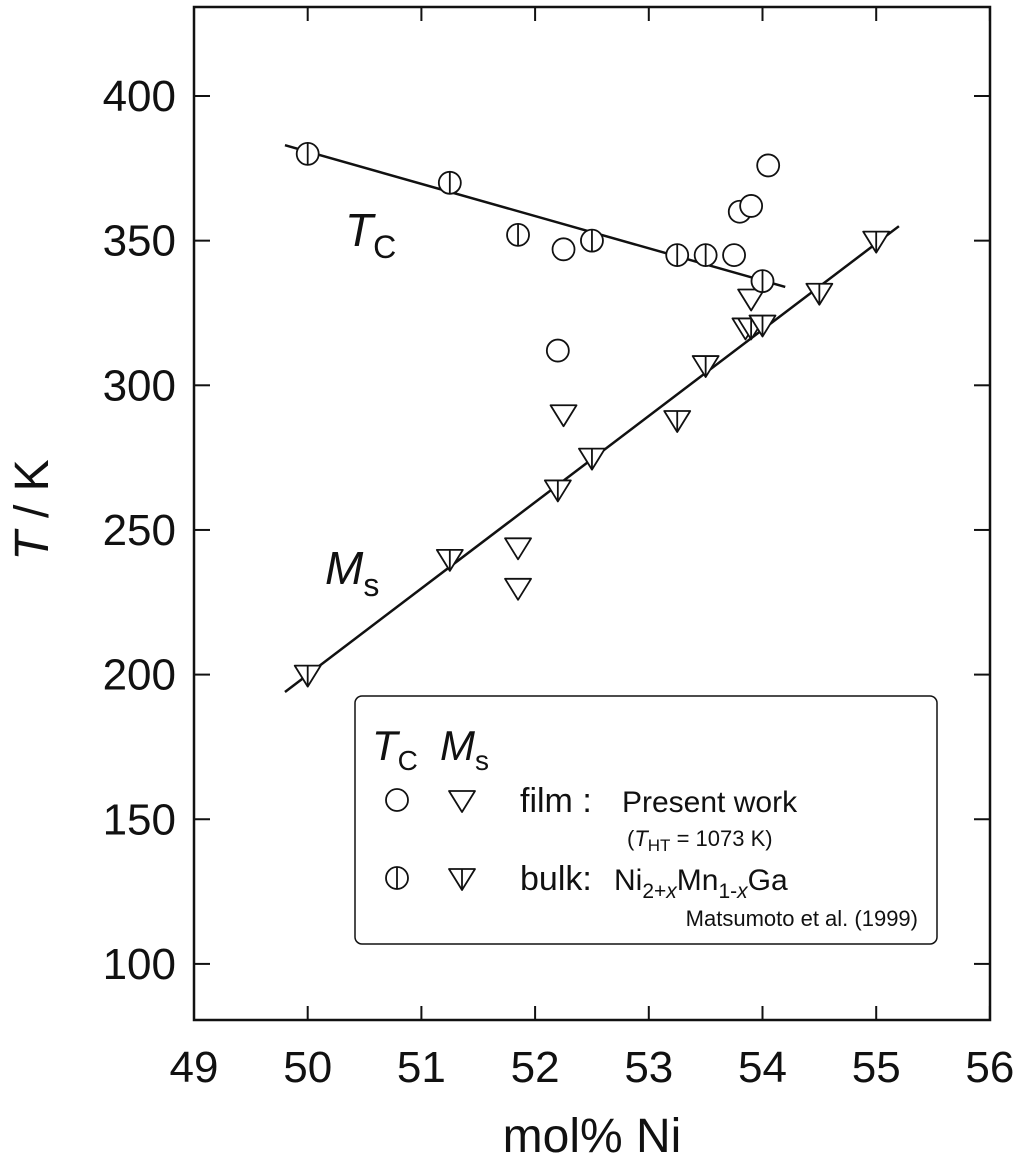  I want to click on y-tick-label: 250, so click(139, 530).